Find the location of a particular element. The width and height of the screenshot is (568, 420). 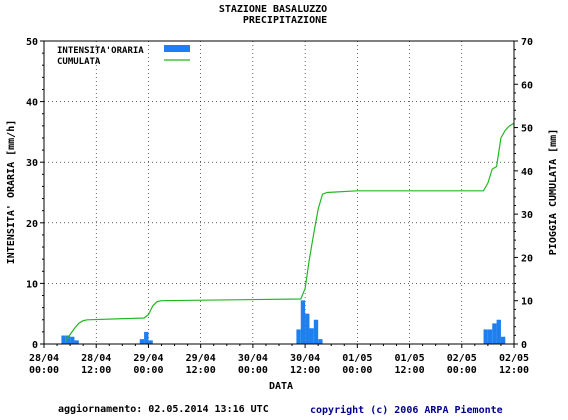

y-axis-right-label: PIOGGIA CUMULATA [mm] is located at coordinates (553, 192).